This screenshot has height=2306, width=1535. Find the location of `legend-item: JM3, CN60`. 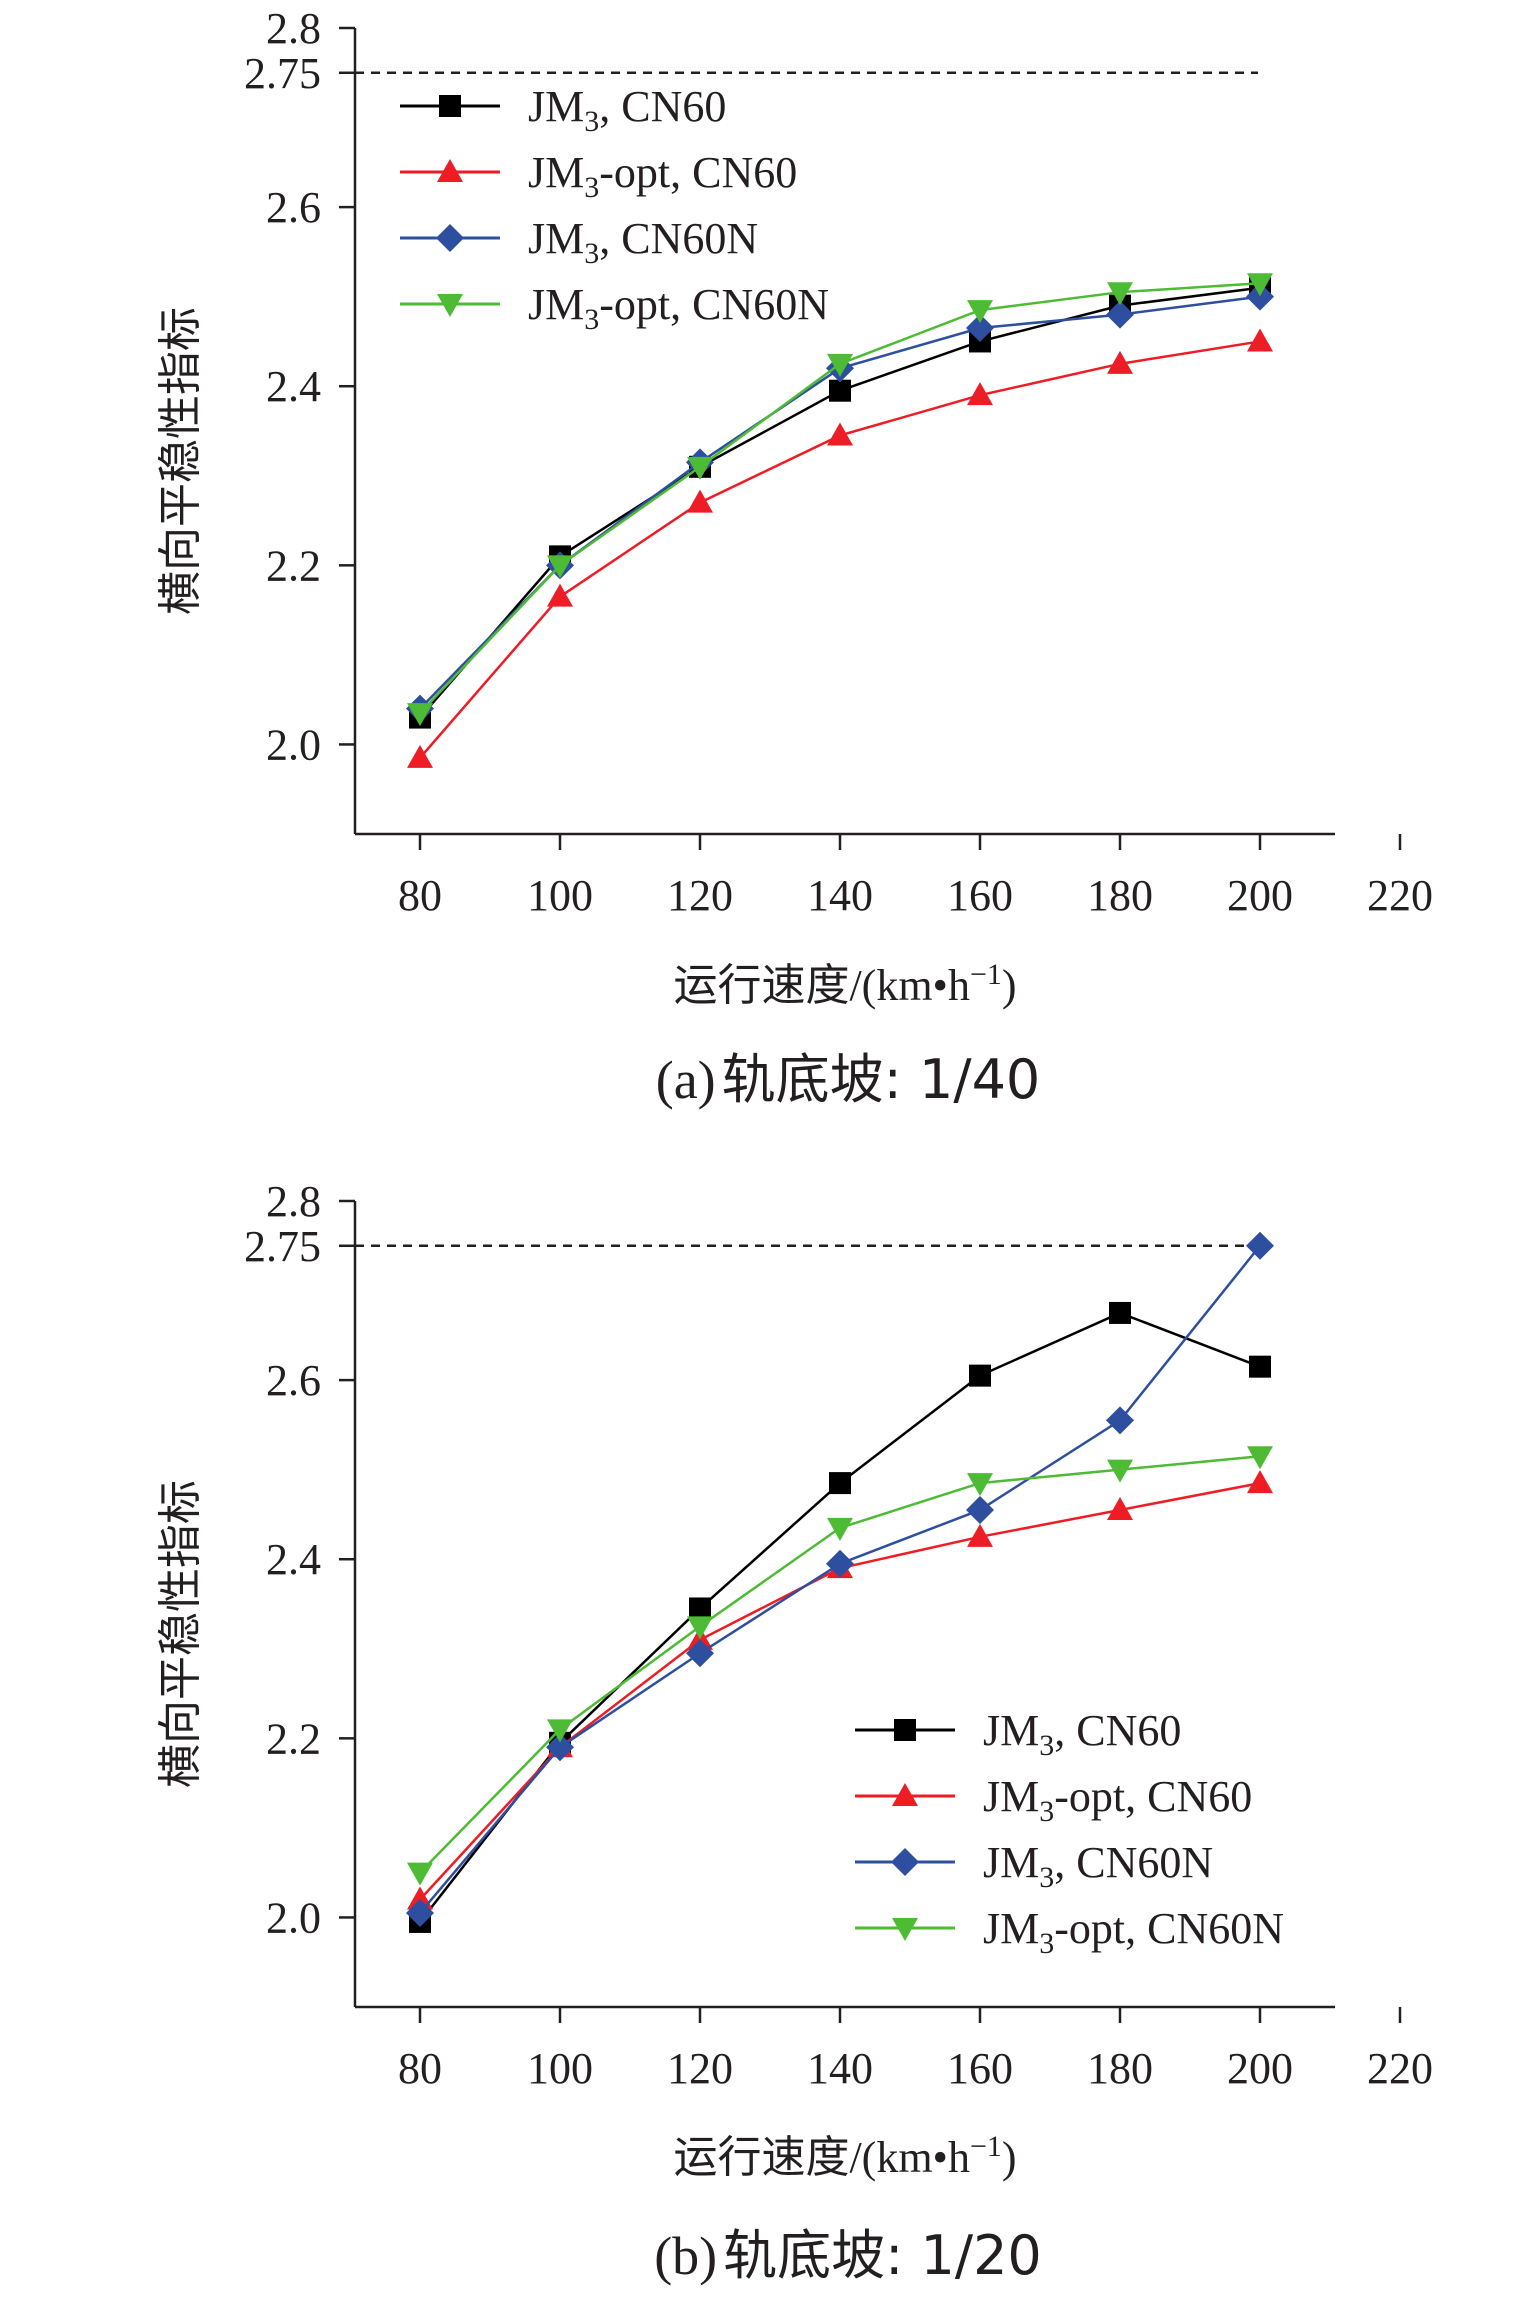

legend-item: JM3, CN60 is located at coordinates (1018, 1734).